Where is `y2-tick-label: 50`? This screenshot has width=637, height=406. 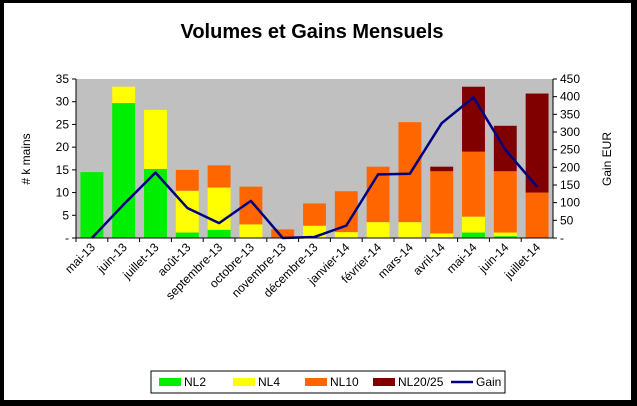
y2-tick-label: 50 is located at coordinates (567, 220).